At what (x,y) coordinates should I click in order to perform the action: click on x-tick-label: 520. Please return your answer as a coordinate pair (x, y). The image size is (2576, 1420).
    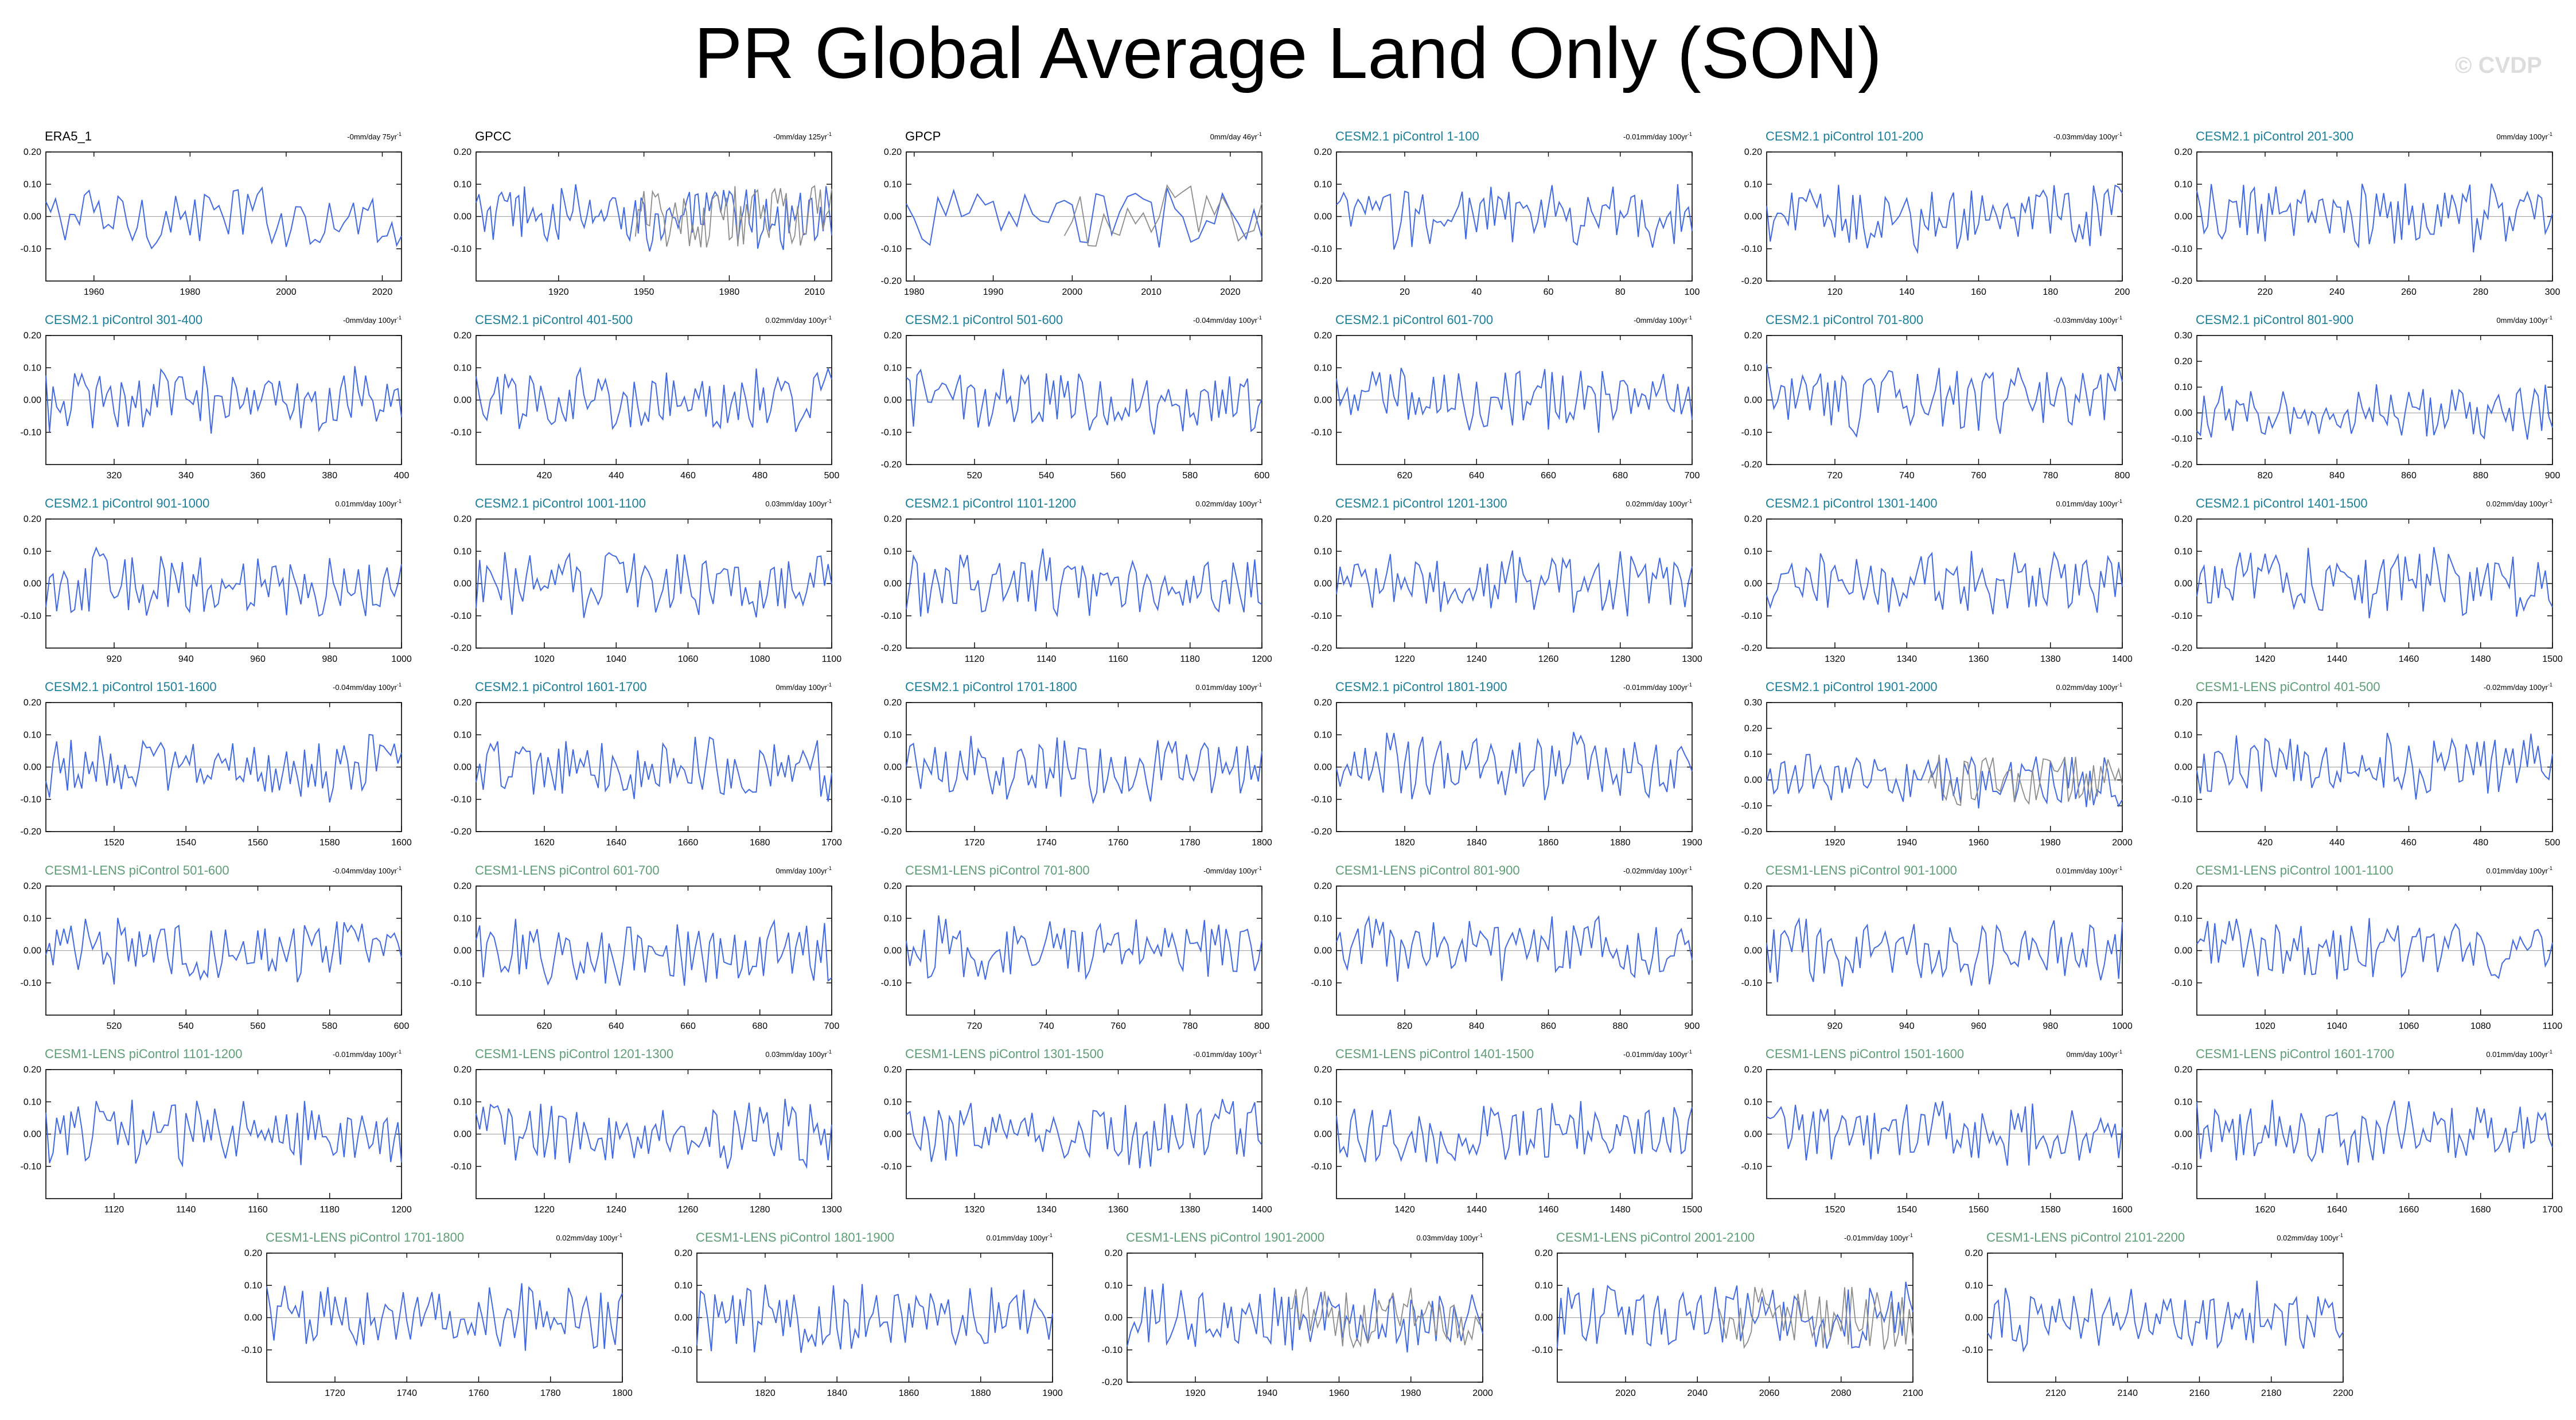
    Looking at the image, I should click on (115, 1026).